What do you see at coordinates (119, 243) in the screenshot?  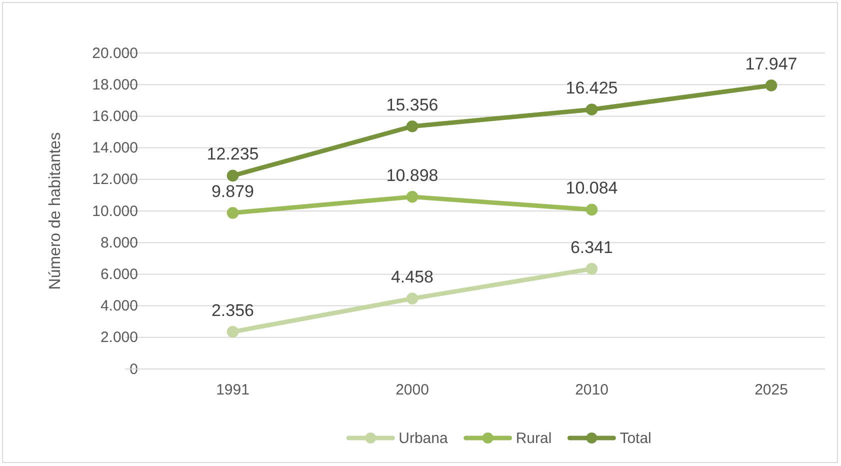 I see `y-tick-label: 8.000` at bounding box center [119, 243].